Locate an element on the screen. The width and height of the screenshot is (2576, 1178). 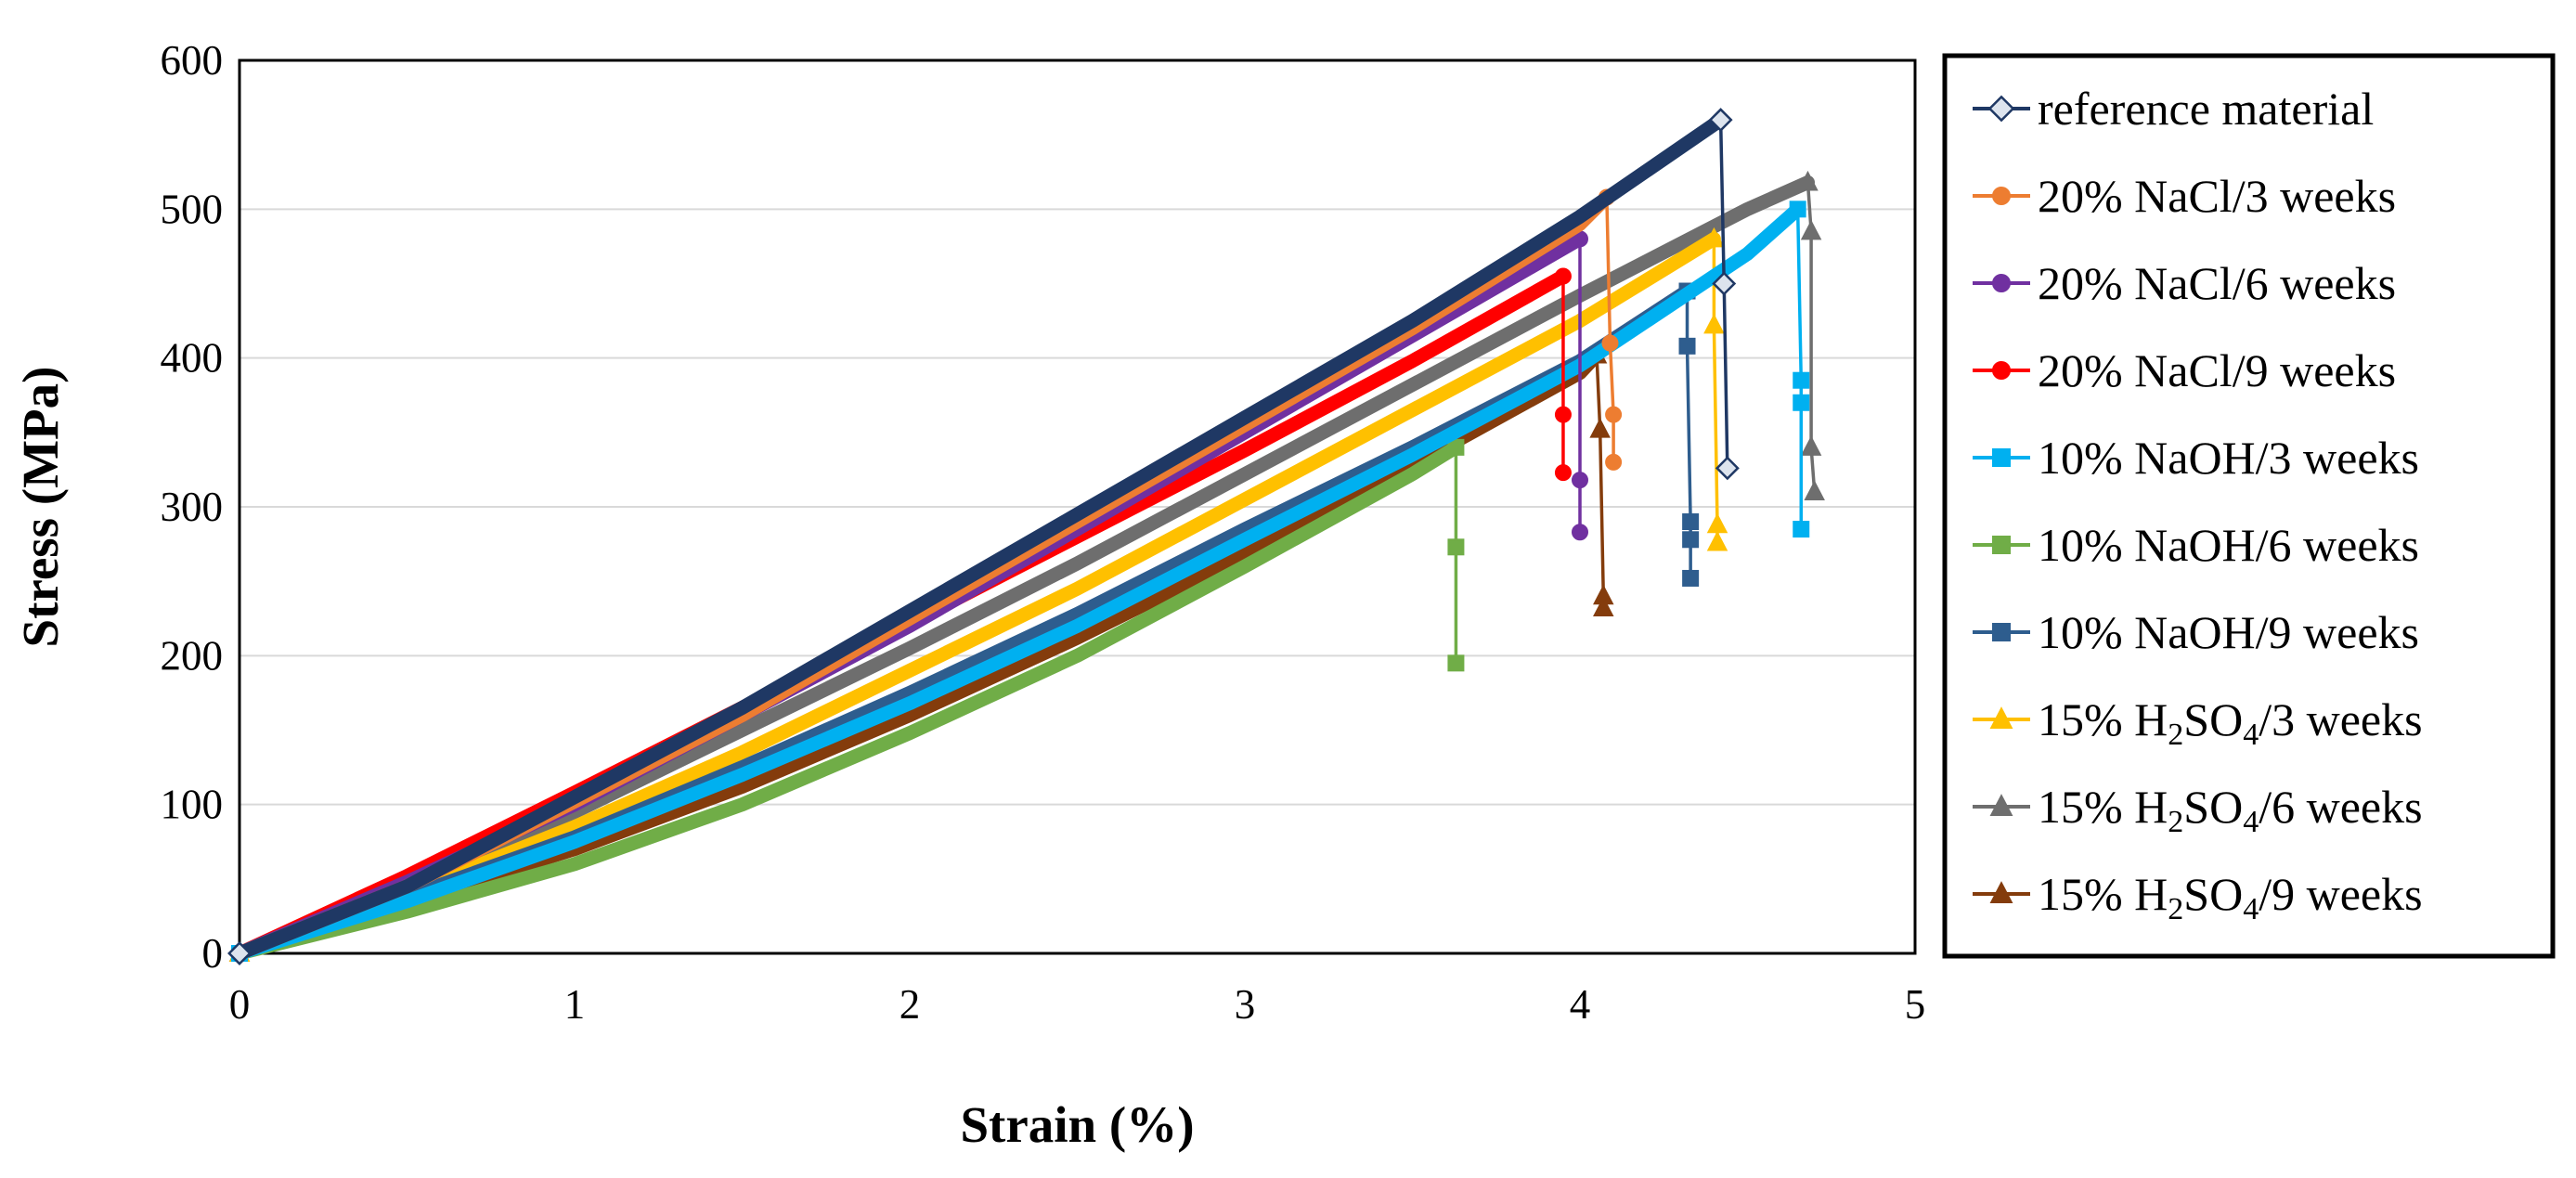
legend-item: 15% H2SO4/3 weeks is located at coordinates (2198, 722).